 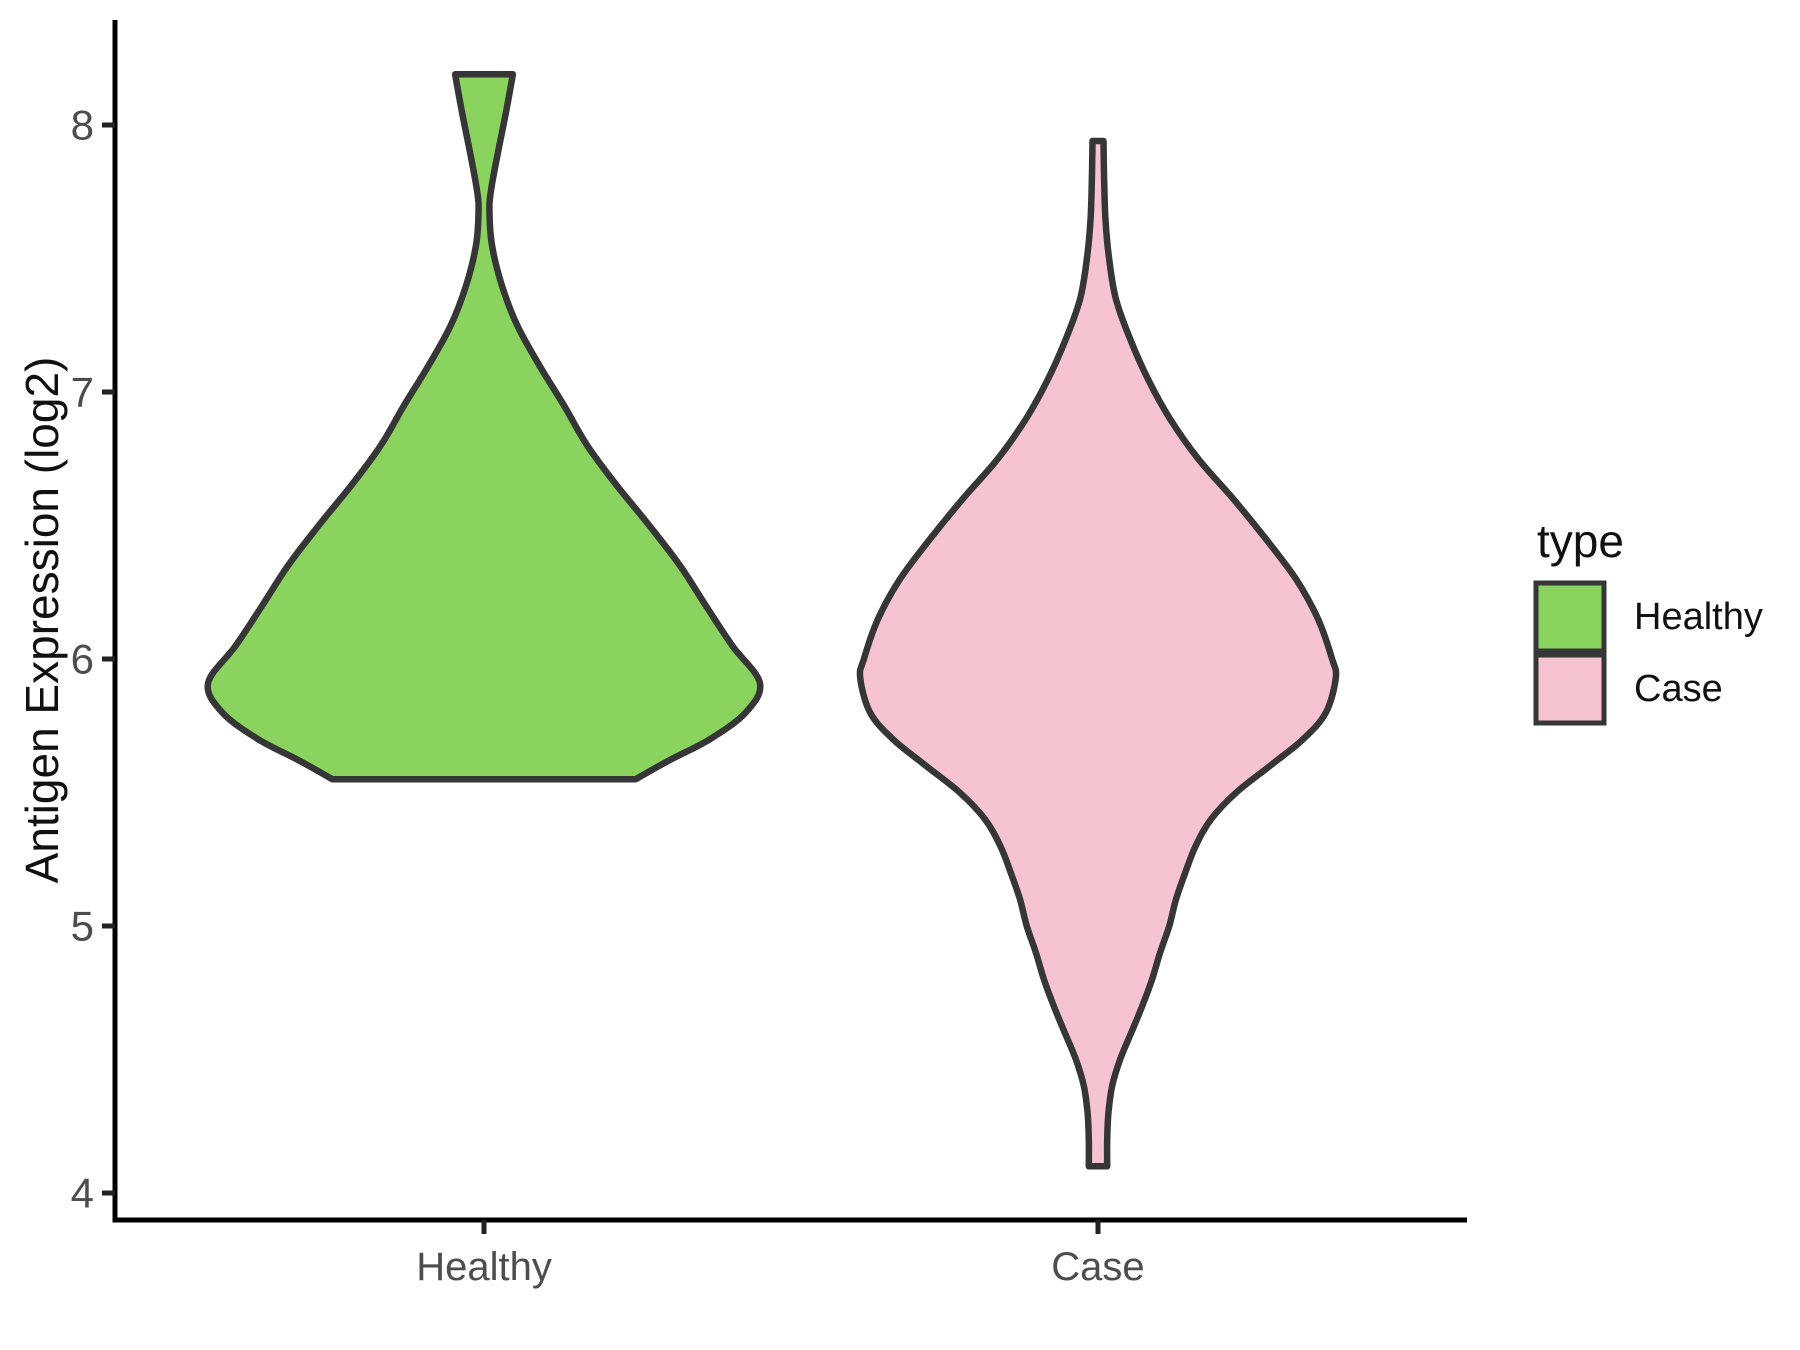 What do you see at coordinates (1570, 689) in the screenshot?
I see `legend-key-case` at bounding box center [1570, 689].